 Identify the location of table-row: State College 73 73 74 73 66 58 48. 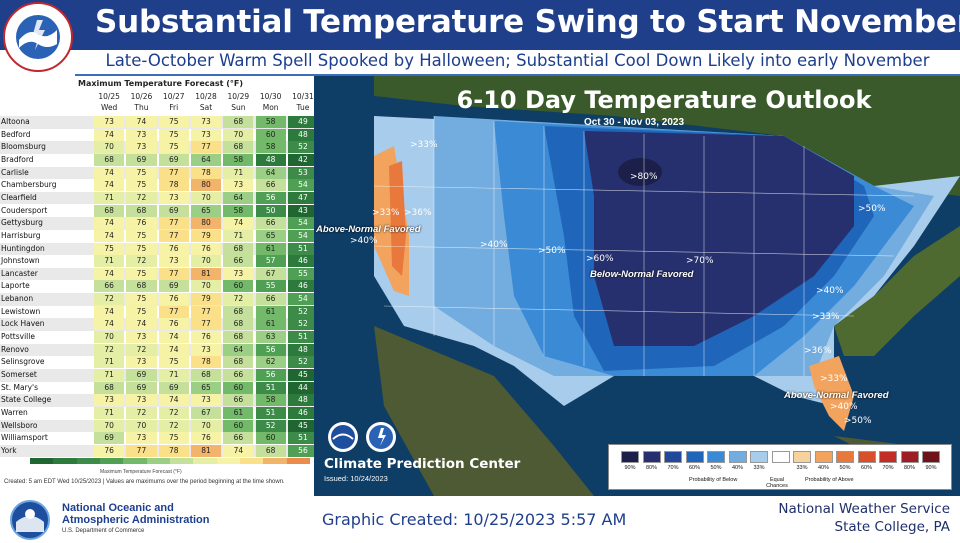
(159, 400).